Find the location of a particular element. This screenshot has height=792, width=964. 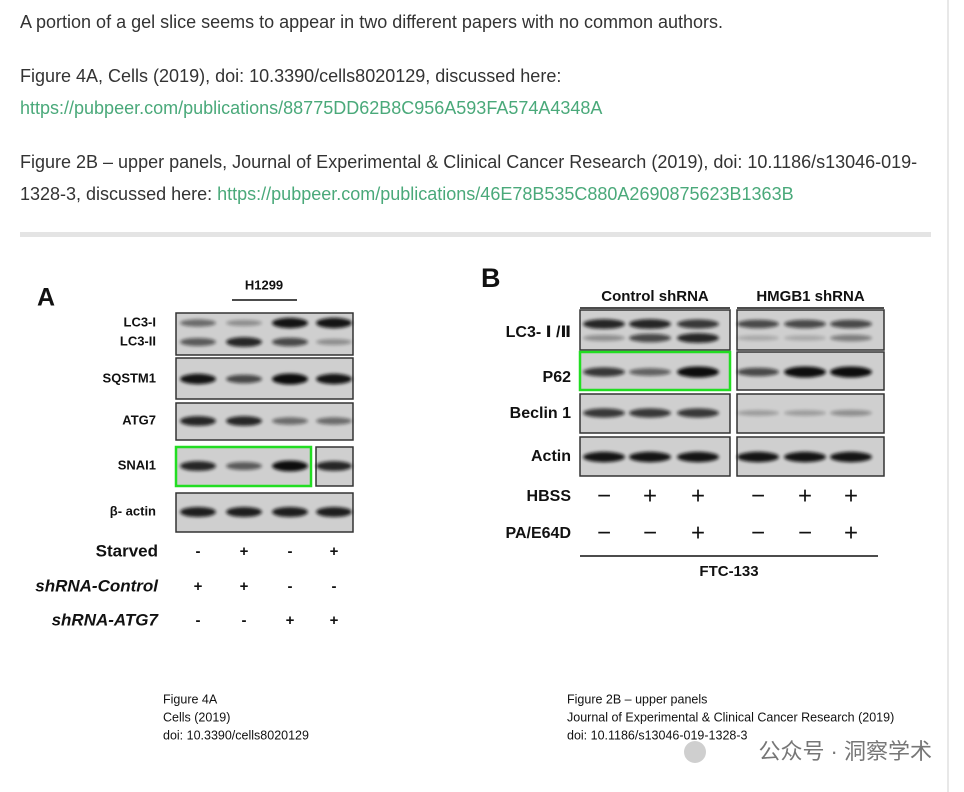

row-label: Beclin 1 is located at coordinates (540, 413).